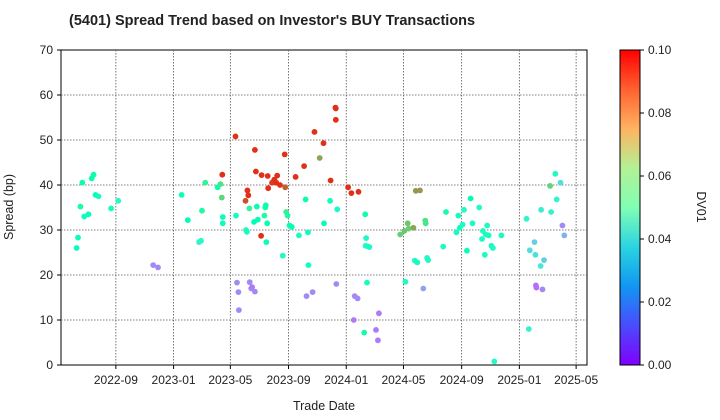 The image size is (720, 420). Describe the element at coordinates (519, 380) in the screenshot. I see `x-tick-label: 2025-01` at that location.